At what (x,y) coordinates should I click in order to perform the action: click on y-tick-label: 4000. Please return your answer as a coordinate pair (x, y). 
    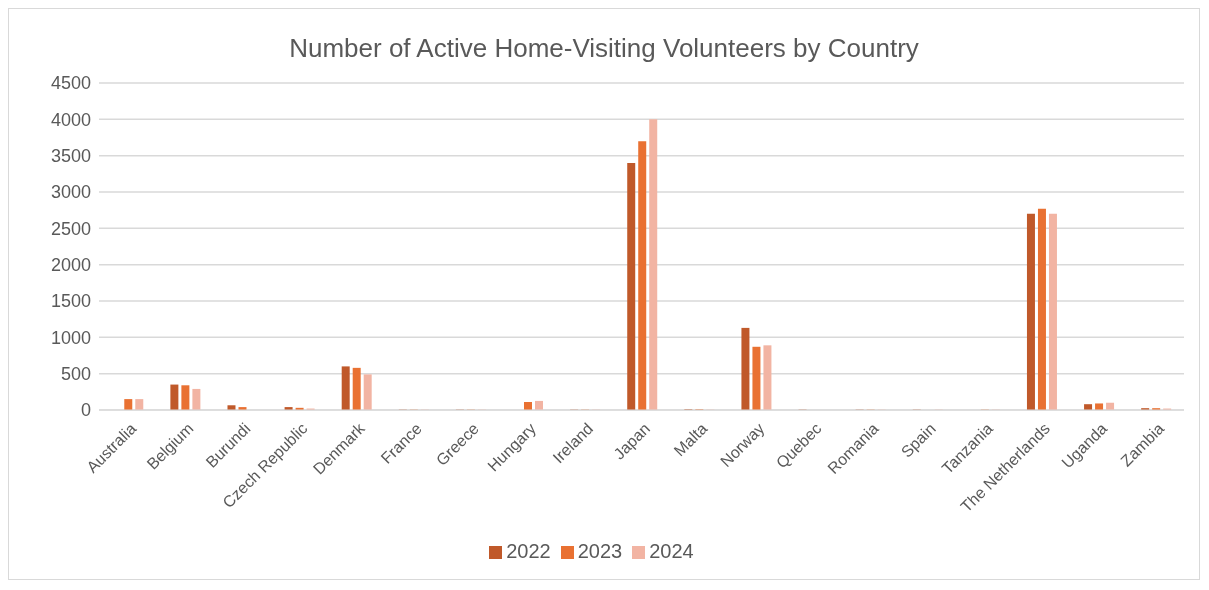
    Looking at the image, I should click on (70, 119).